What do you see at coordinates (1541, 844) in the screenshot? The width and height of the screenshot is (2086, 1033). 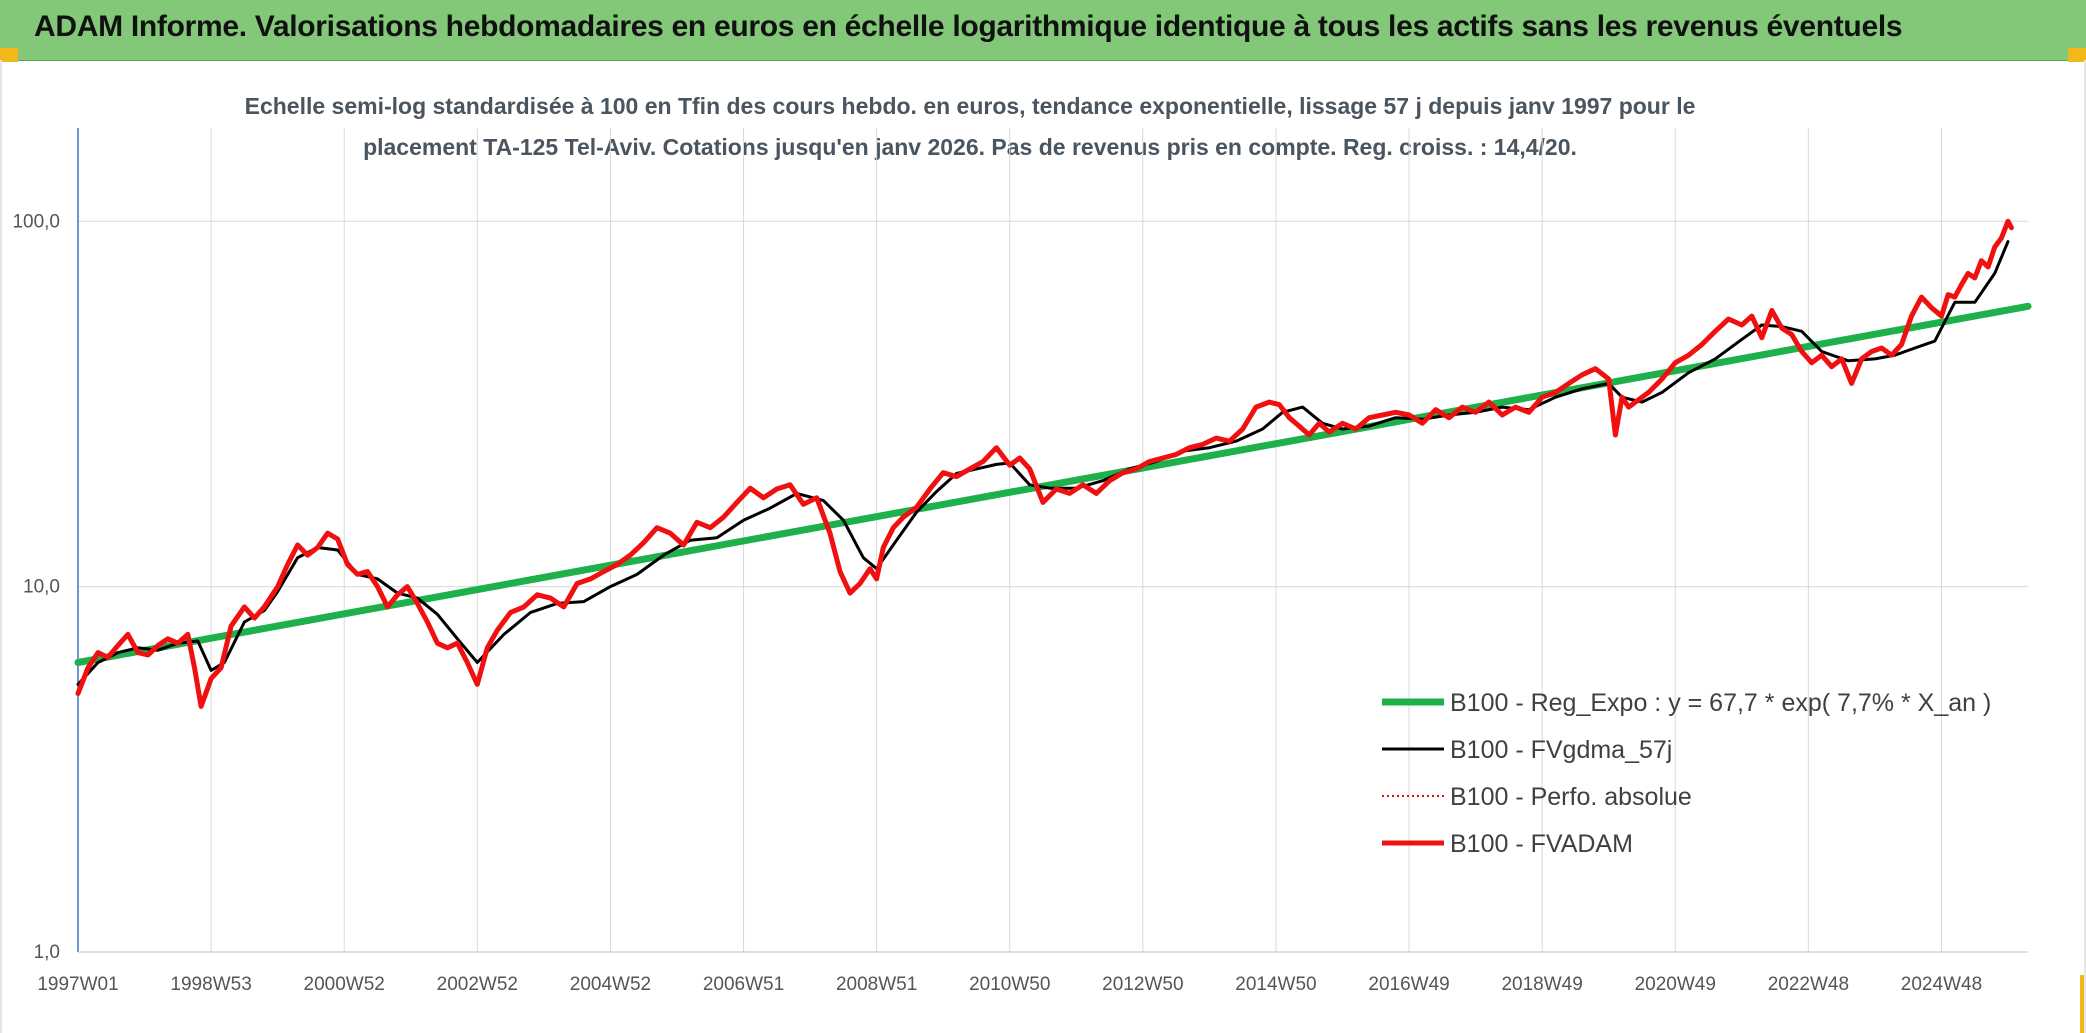 I see `legend-entry-label: B100 - FVADAM` at bounding box center [1541, 844].